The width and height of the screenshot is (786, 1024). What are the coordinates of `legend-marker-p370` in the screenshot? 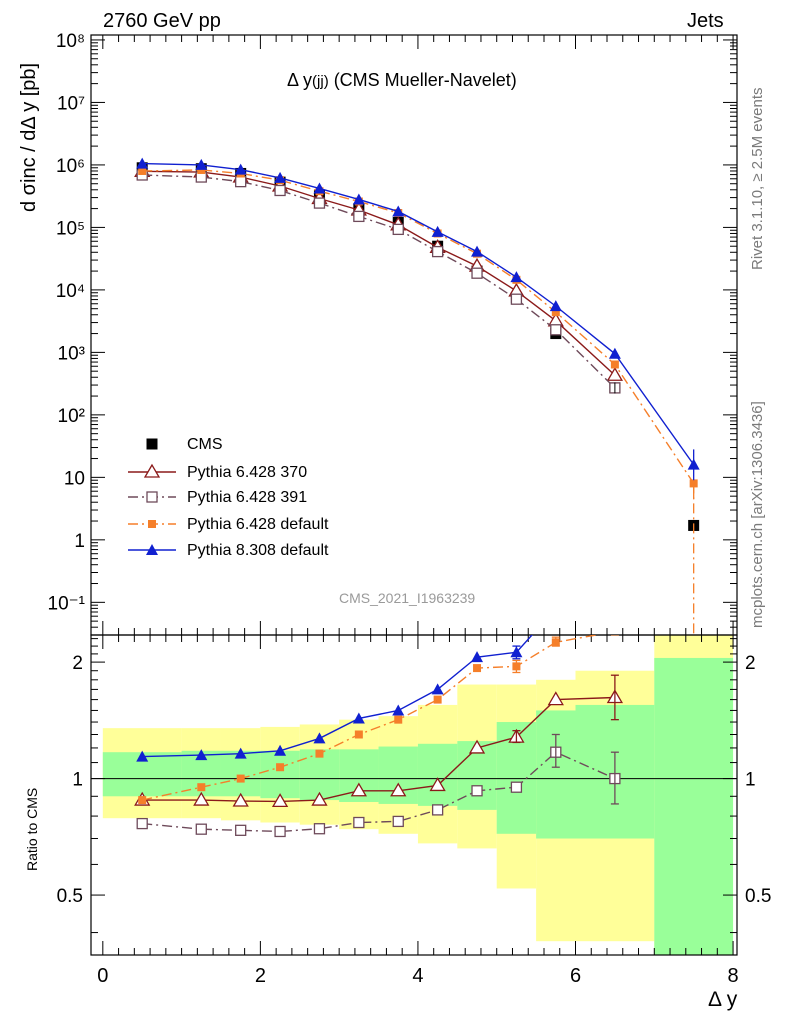 It's located at (152, 470).